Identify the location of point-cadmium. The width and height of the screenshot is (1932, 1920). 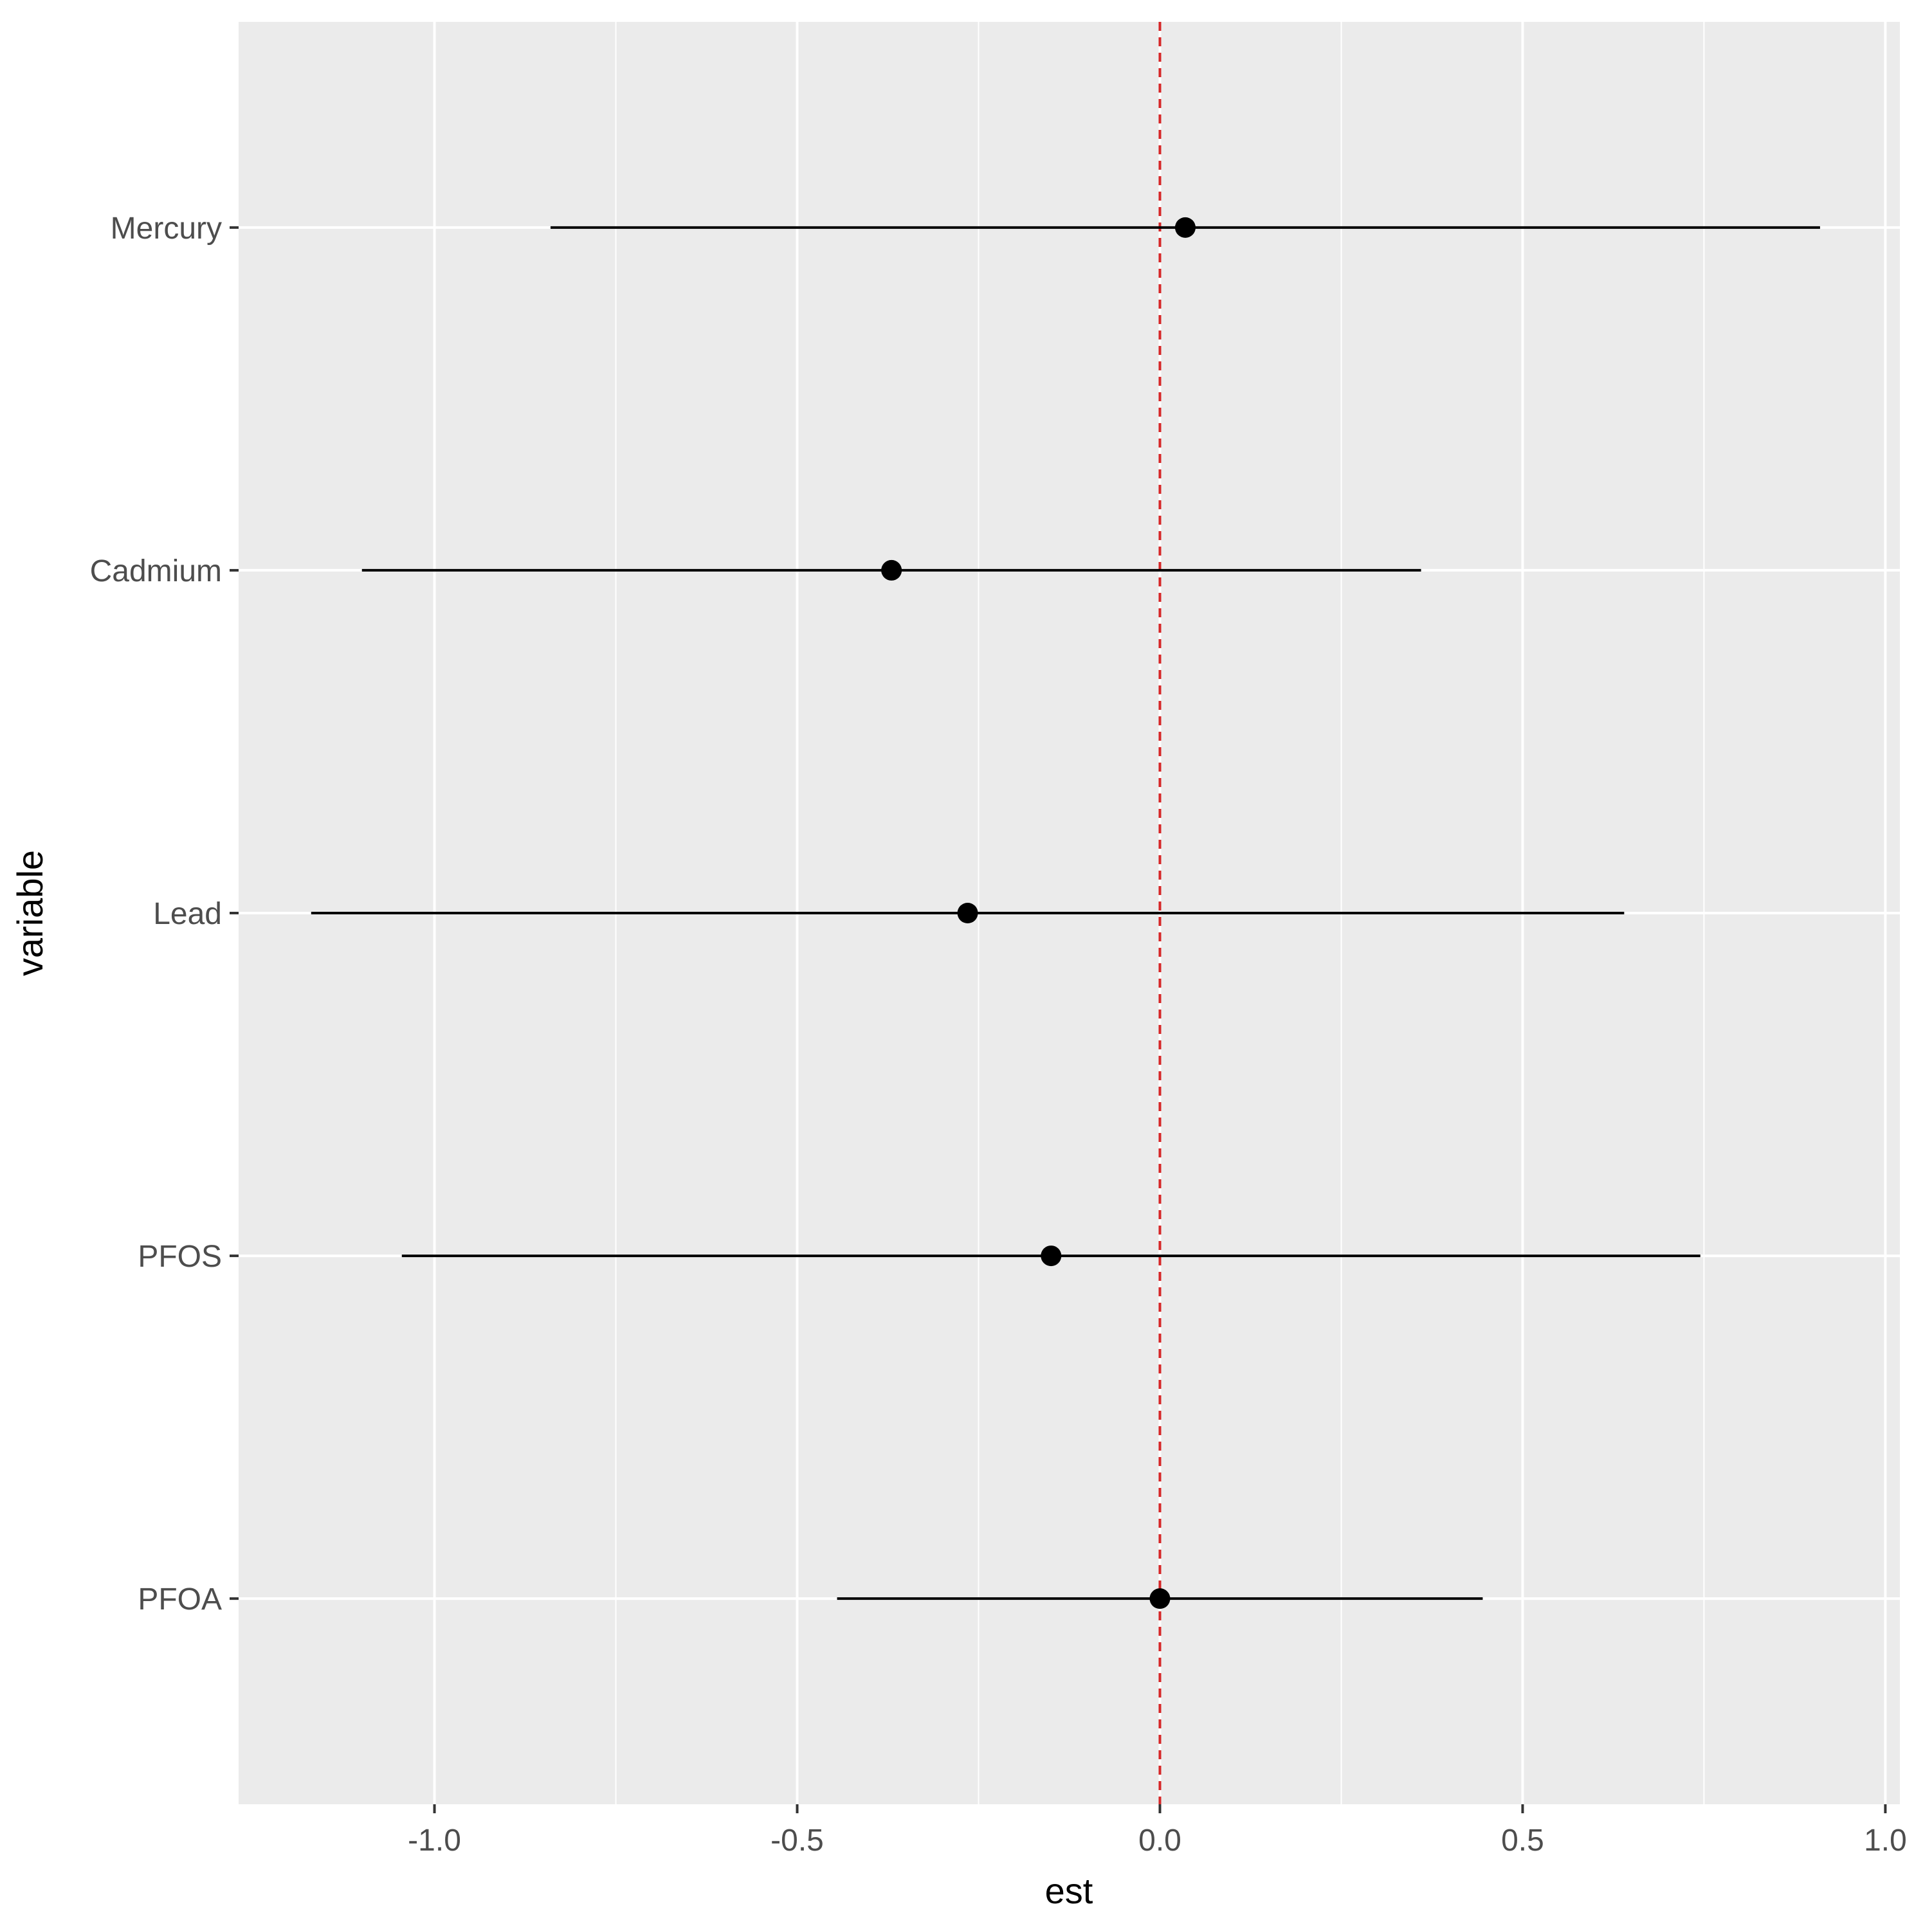
(892, 570).